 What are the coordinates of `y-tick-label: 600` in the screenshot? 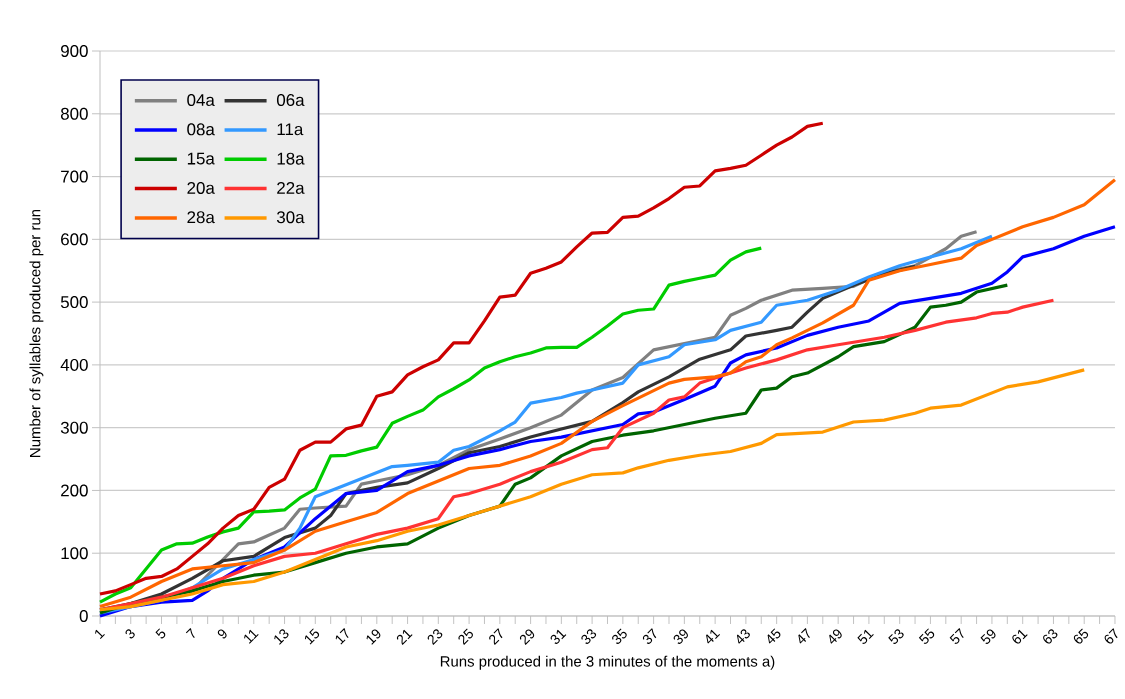 It's located at (74, 239).